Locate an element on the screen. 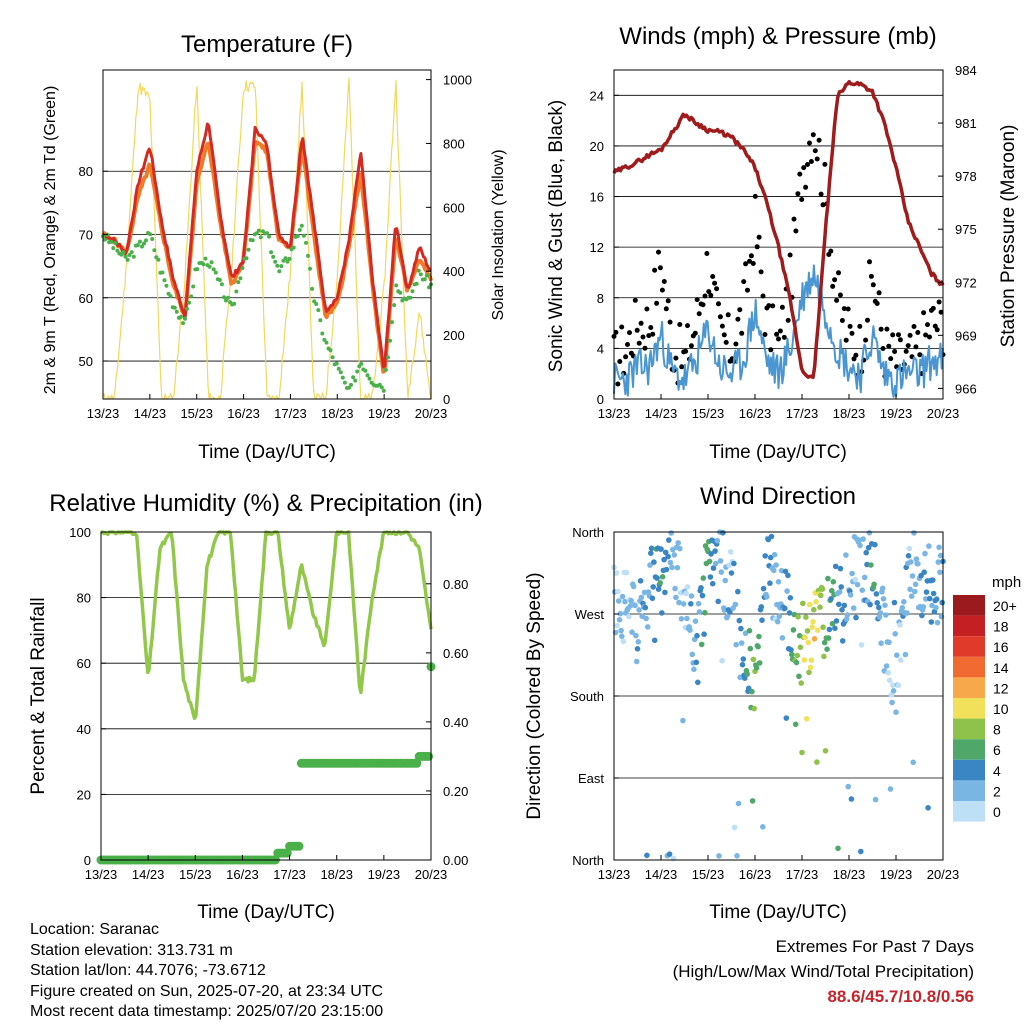 The image size is (1024, 1024). y-tick-label: 4 is located at coordinates (600, 348).